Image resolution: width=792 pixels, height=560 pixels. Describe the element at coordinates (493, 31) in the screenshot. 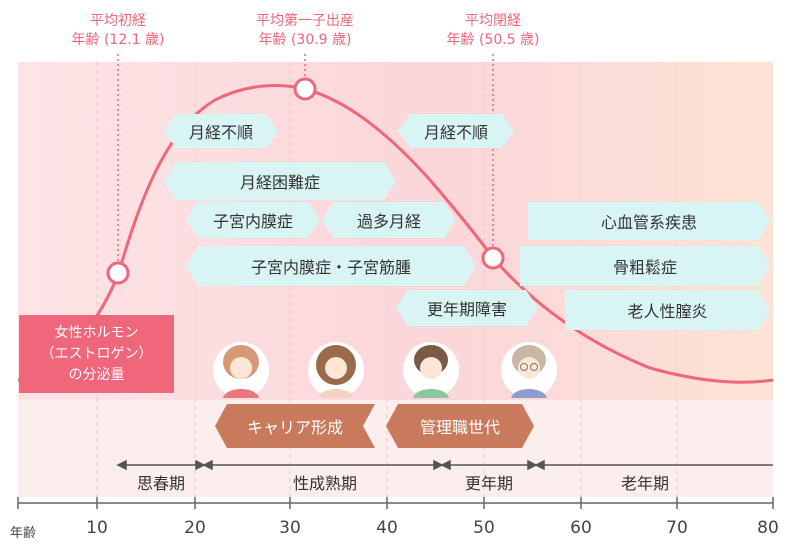

I see `menopause-annotation: 平均閉経 年齢 (50.5 歳)` at that location.